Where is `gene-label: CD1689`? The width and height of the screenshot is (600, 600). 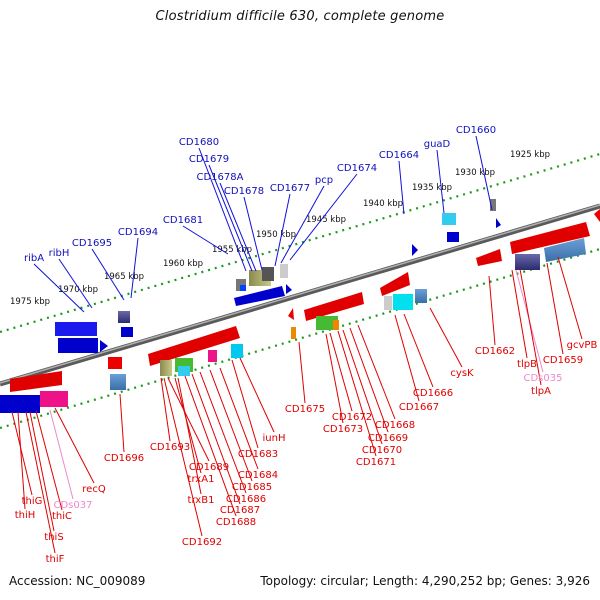
gene-label: CD1689 is located at coordinates (209, 467).